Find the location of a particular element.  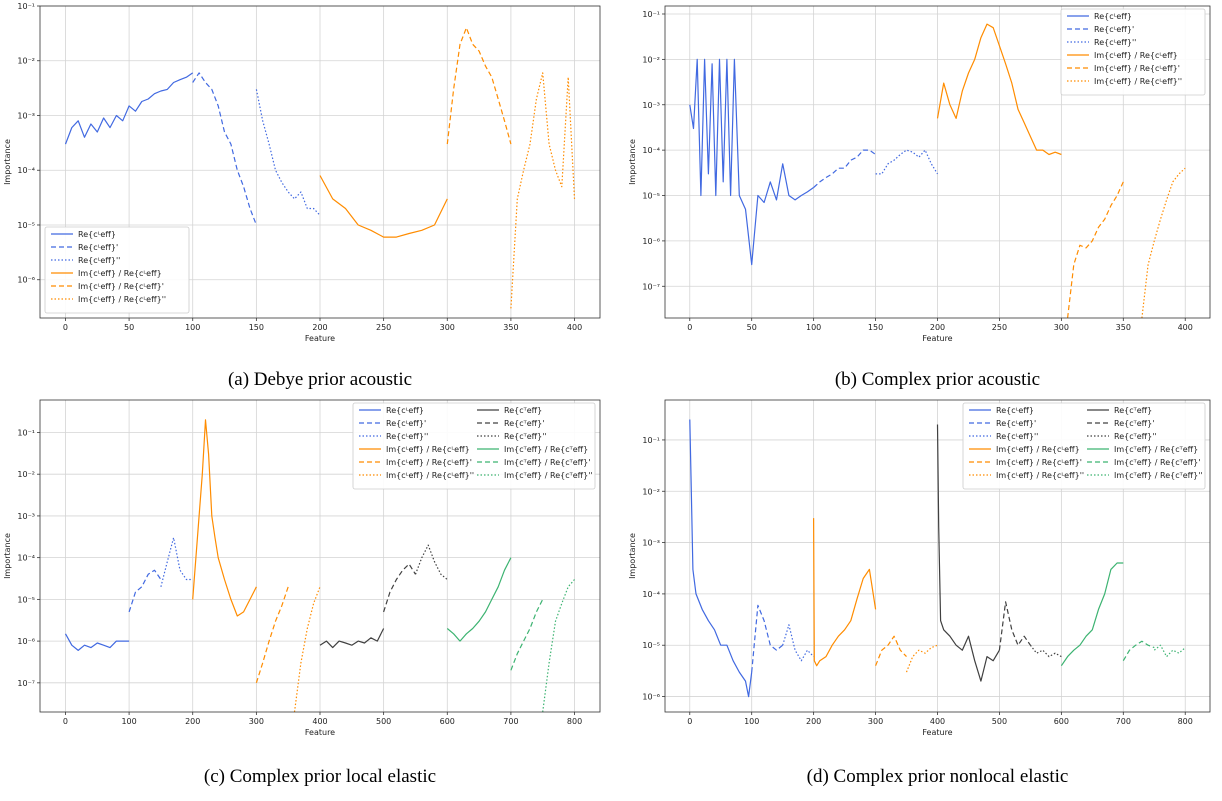

legend-label: Im{cᵀeff} / Re{cᵀeff}' is located at coordinates (547, 462).